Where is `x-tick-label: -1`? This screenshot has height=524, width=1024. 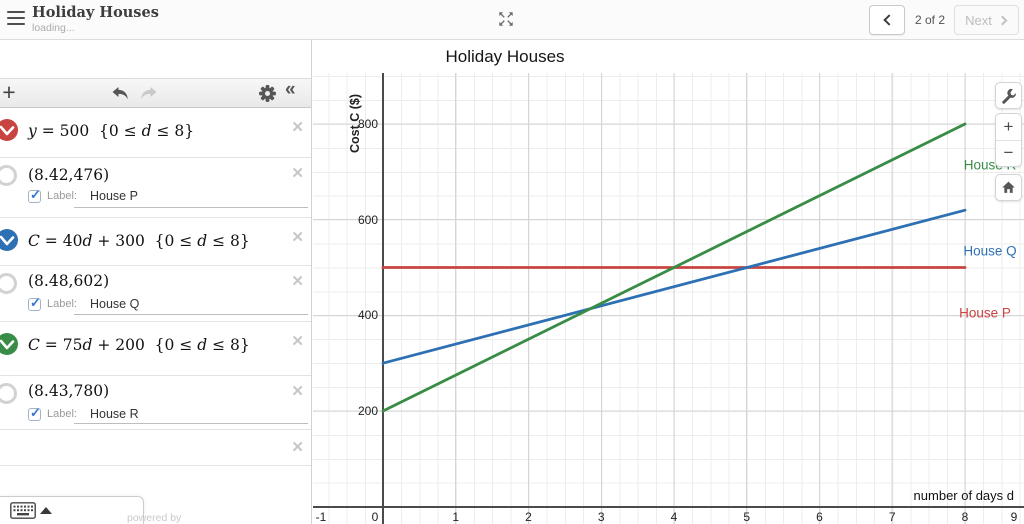
x-tick-label: -1 is located at coordinates (321, 517).